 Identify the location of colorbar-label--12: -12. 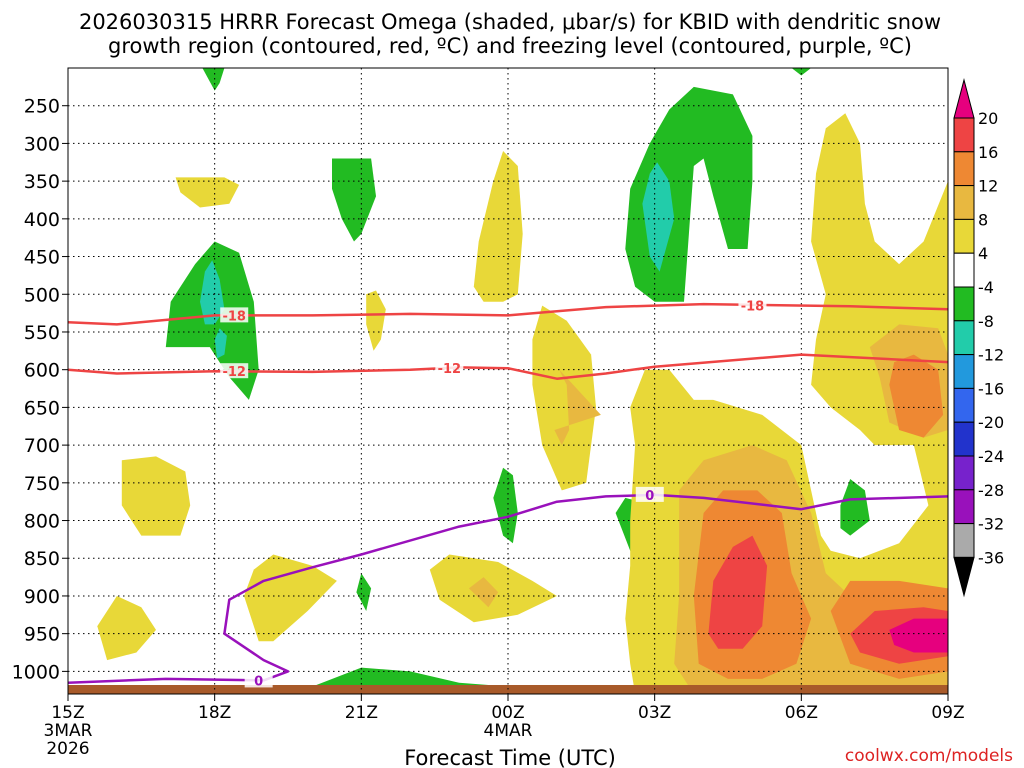
(991, 355).